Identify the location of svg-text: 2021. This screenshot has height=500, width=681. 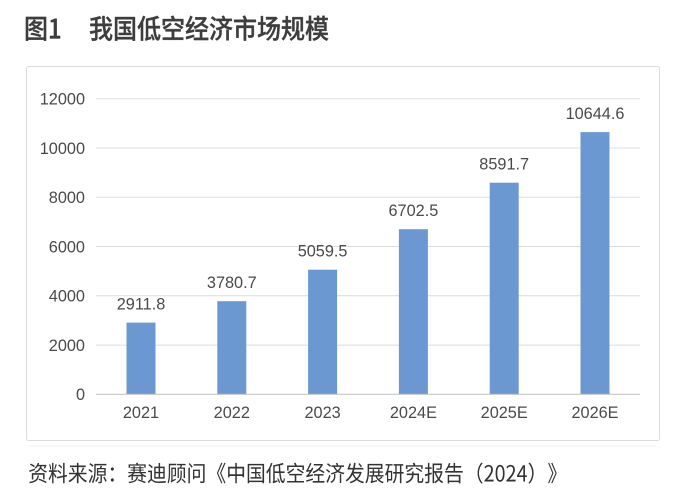
(141, 413).